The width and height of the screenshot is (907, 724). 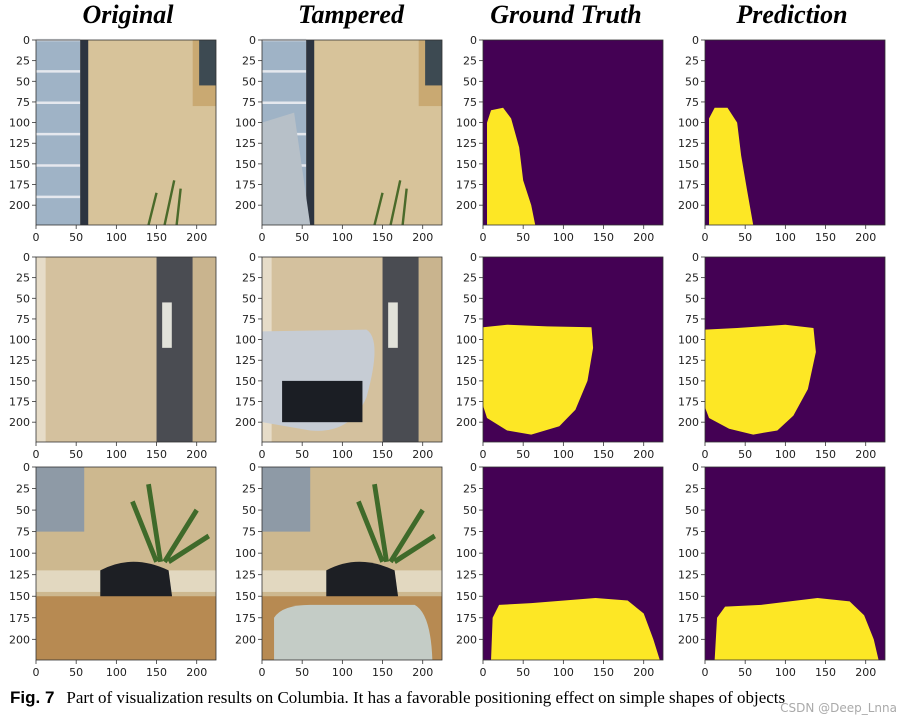 I want to click on column-title: Ground Truth, so click(x=566, y=14).